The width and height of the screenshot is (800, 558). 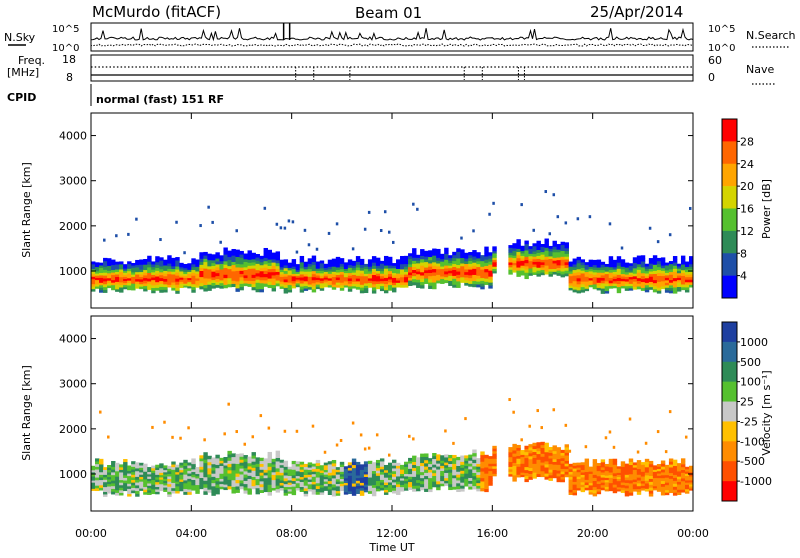 I want to click on colorbar-segment, so click(x=729, y=371).